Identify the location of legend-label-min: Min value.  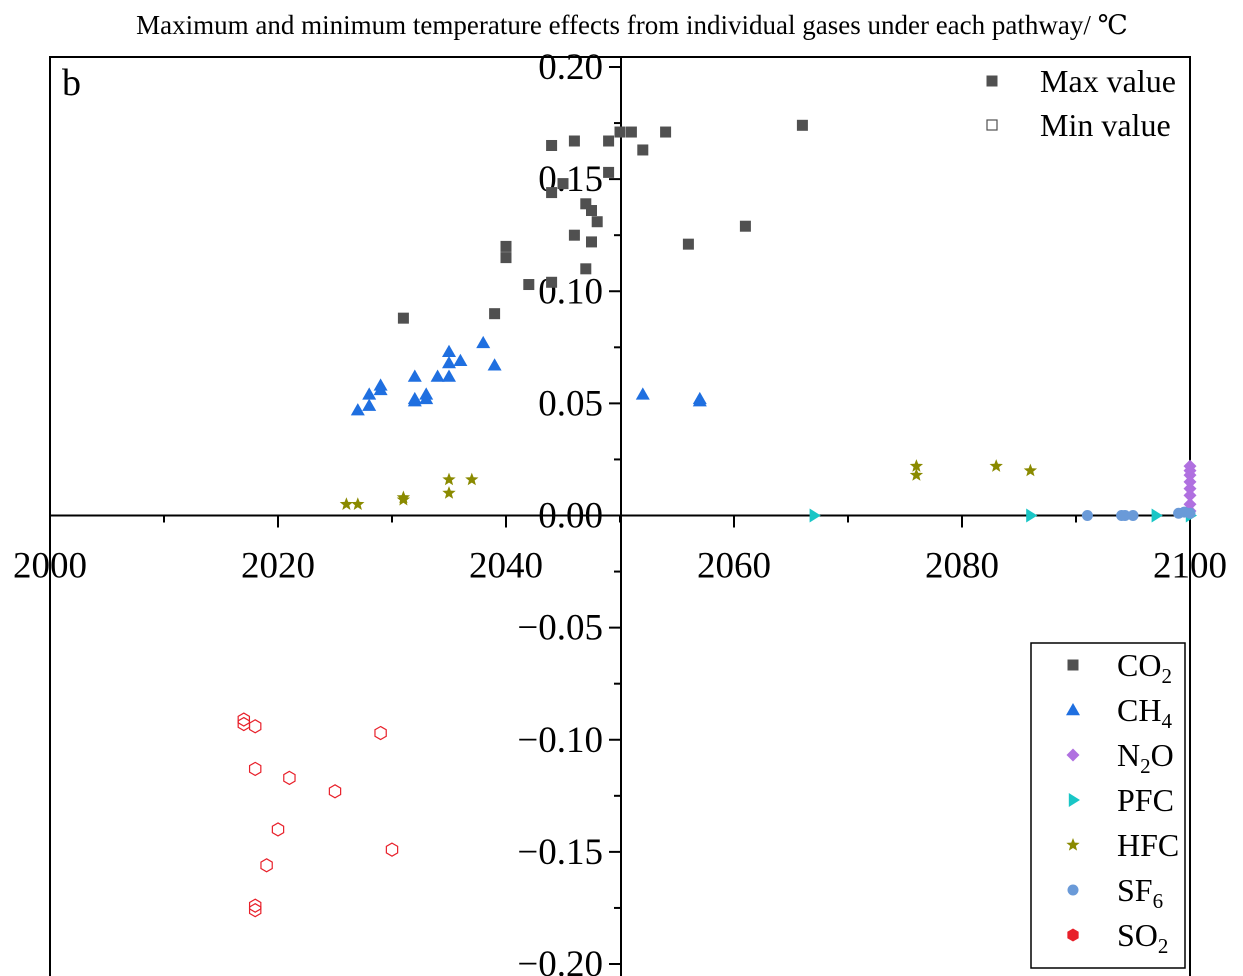
(1105, 125).